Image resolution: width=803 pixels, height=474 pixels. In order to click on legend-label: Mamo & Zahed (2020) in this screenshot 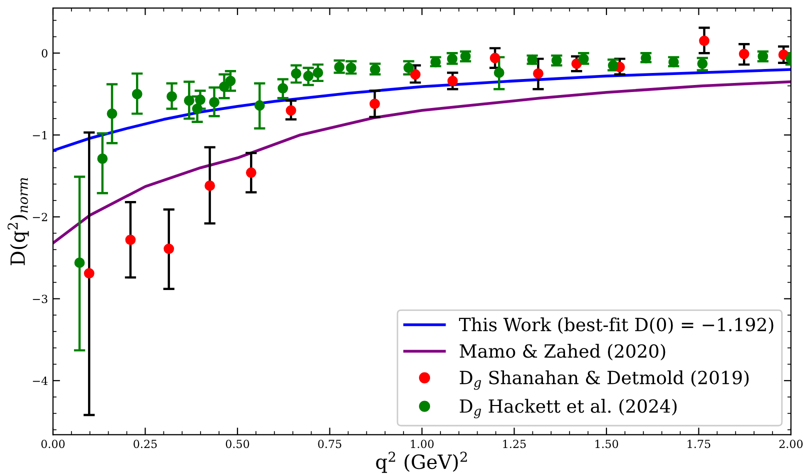, I will do `click(563, 352)`.